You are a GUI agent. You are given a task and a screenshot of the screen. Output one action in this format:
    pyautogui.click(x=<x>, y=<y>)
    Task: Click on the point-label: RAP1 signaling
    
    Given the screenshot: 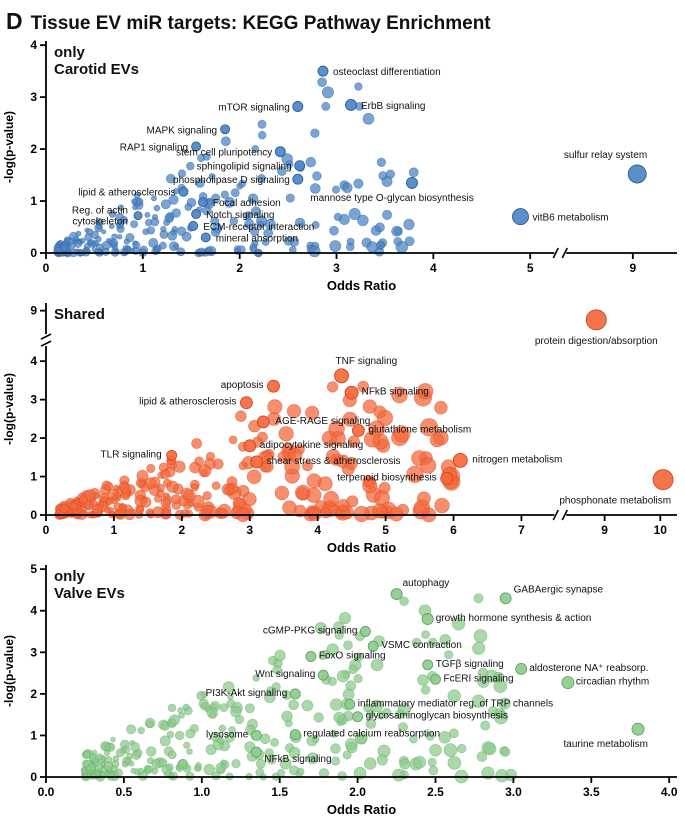 What is the action you would take?
    pyautogui.click(x=154, y=148)
    